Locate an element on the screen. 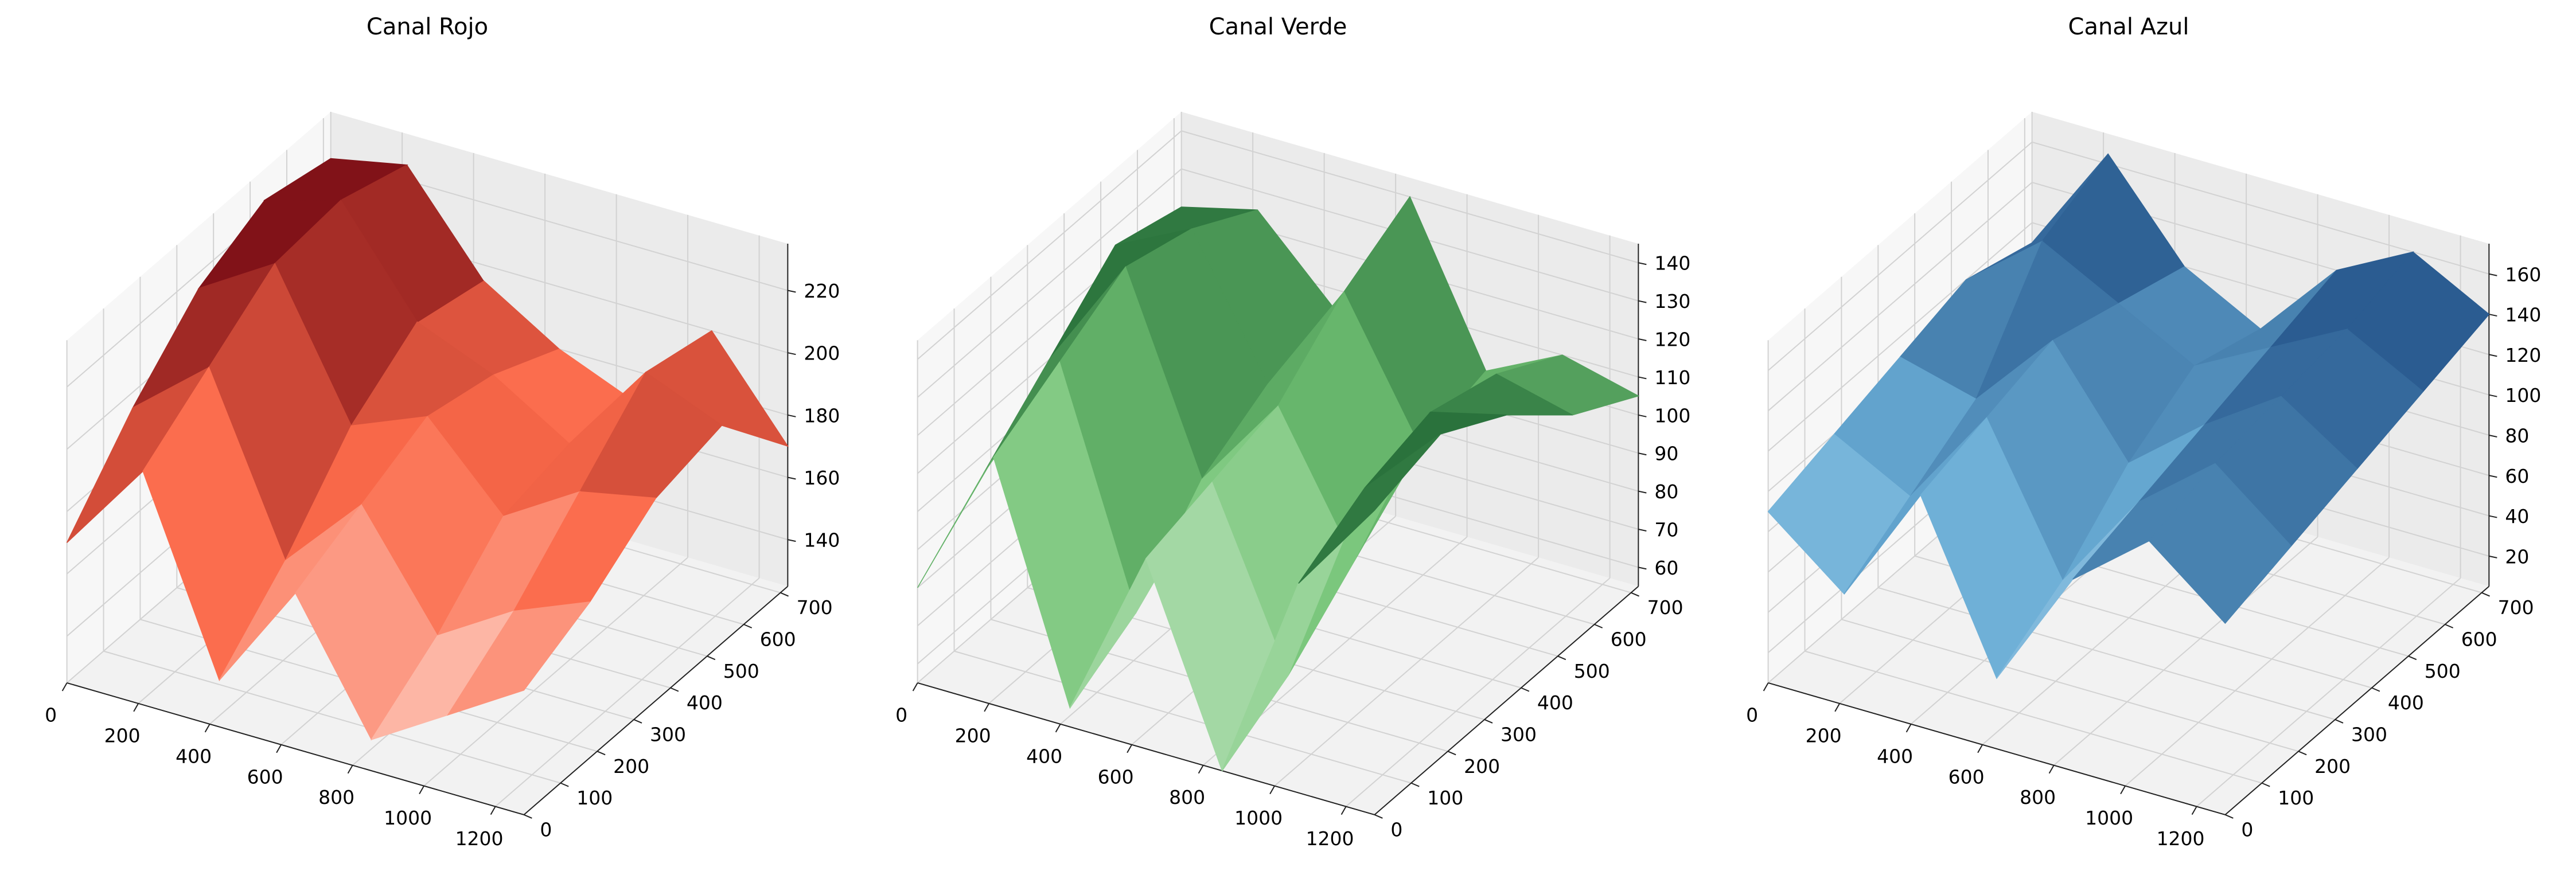 Image resolution: width=2576 pixels, height=879 pixels. x-tick-label: 200 is located at coordinates (1824, 736).